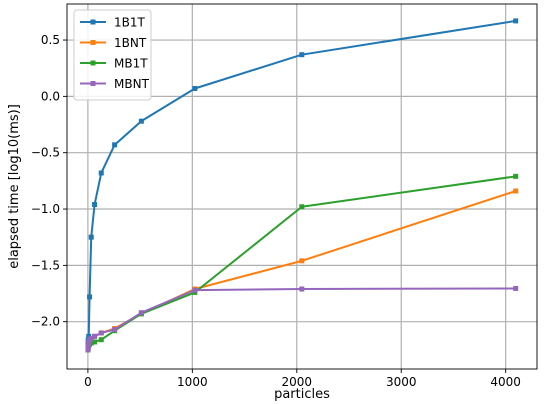 Image resolution: width=550 pixels, height=404 pixels. Describe the element at coordinates (130, 23) in the screenshot. I see `legend-label: 1B1T` at that location.